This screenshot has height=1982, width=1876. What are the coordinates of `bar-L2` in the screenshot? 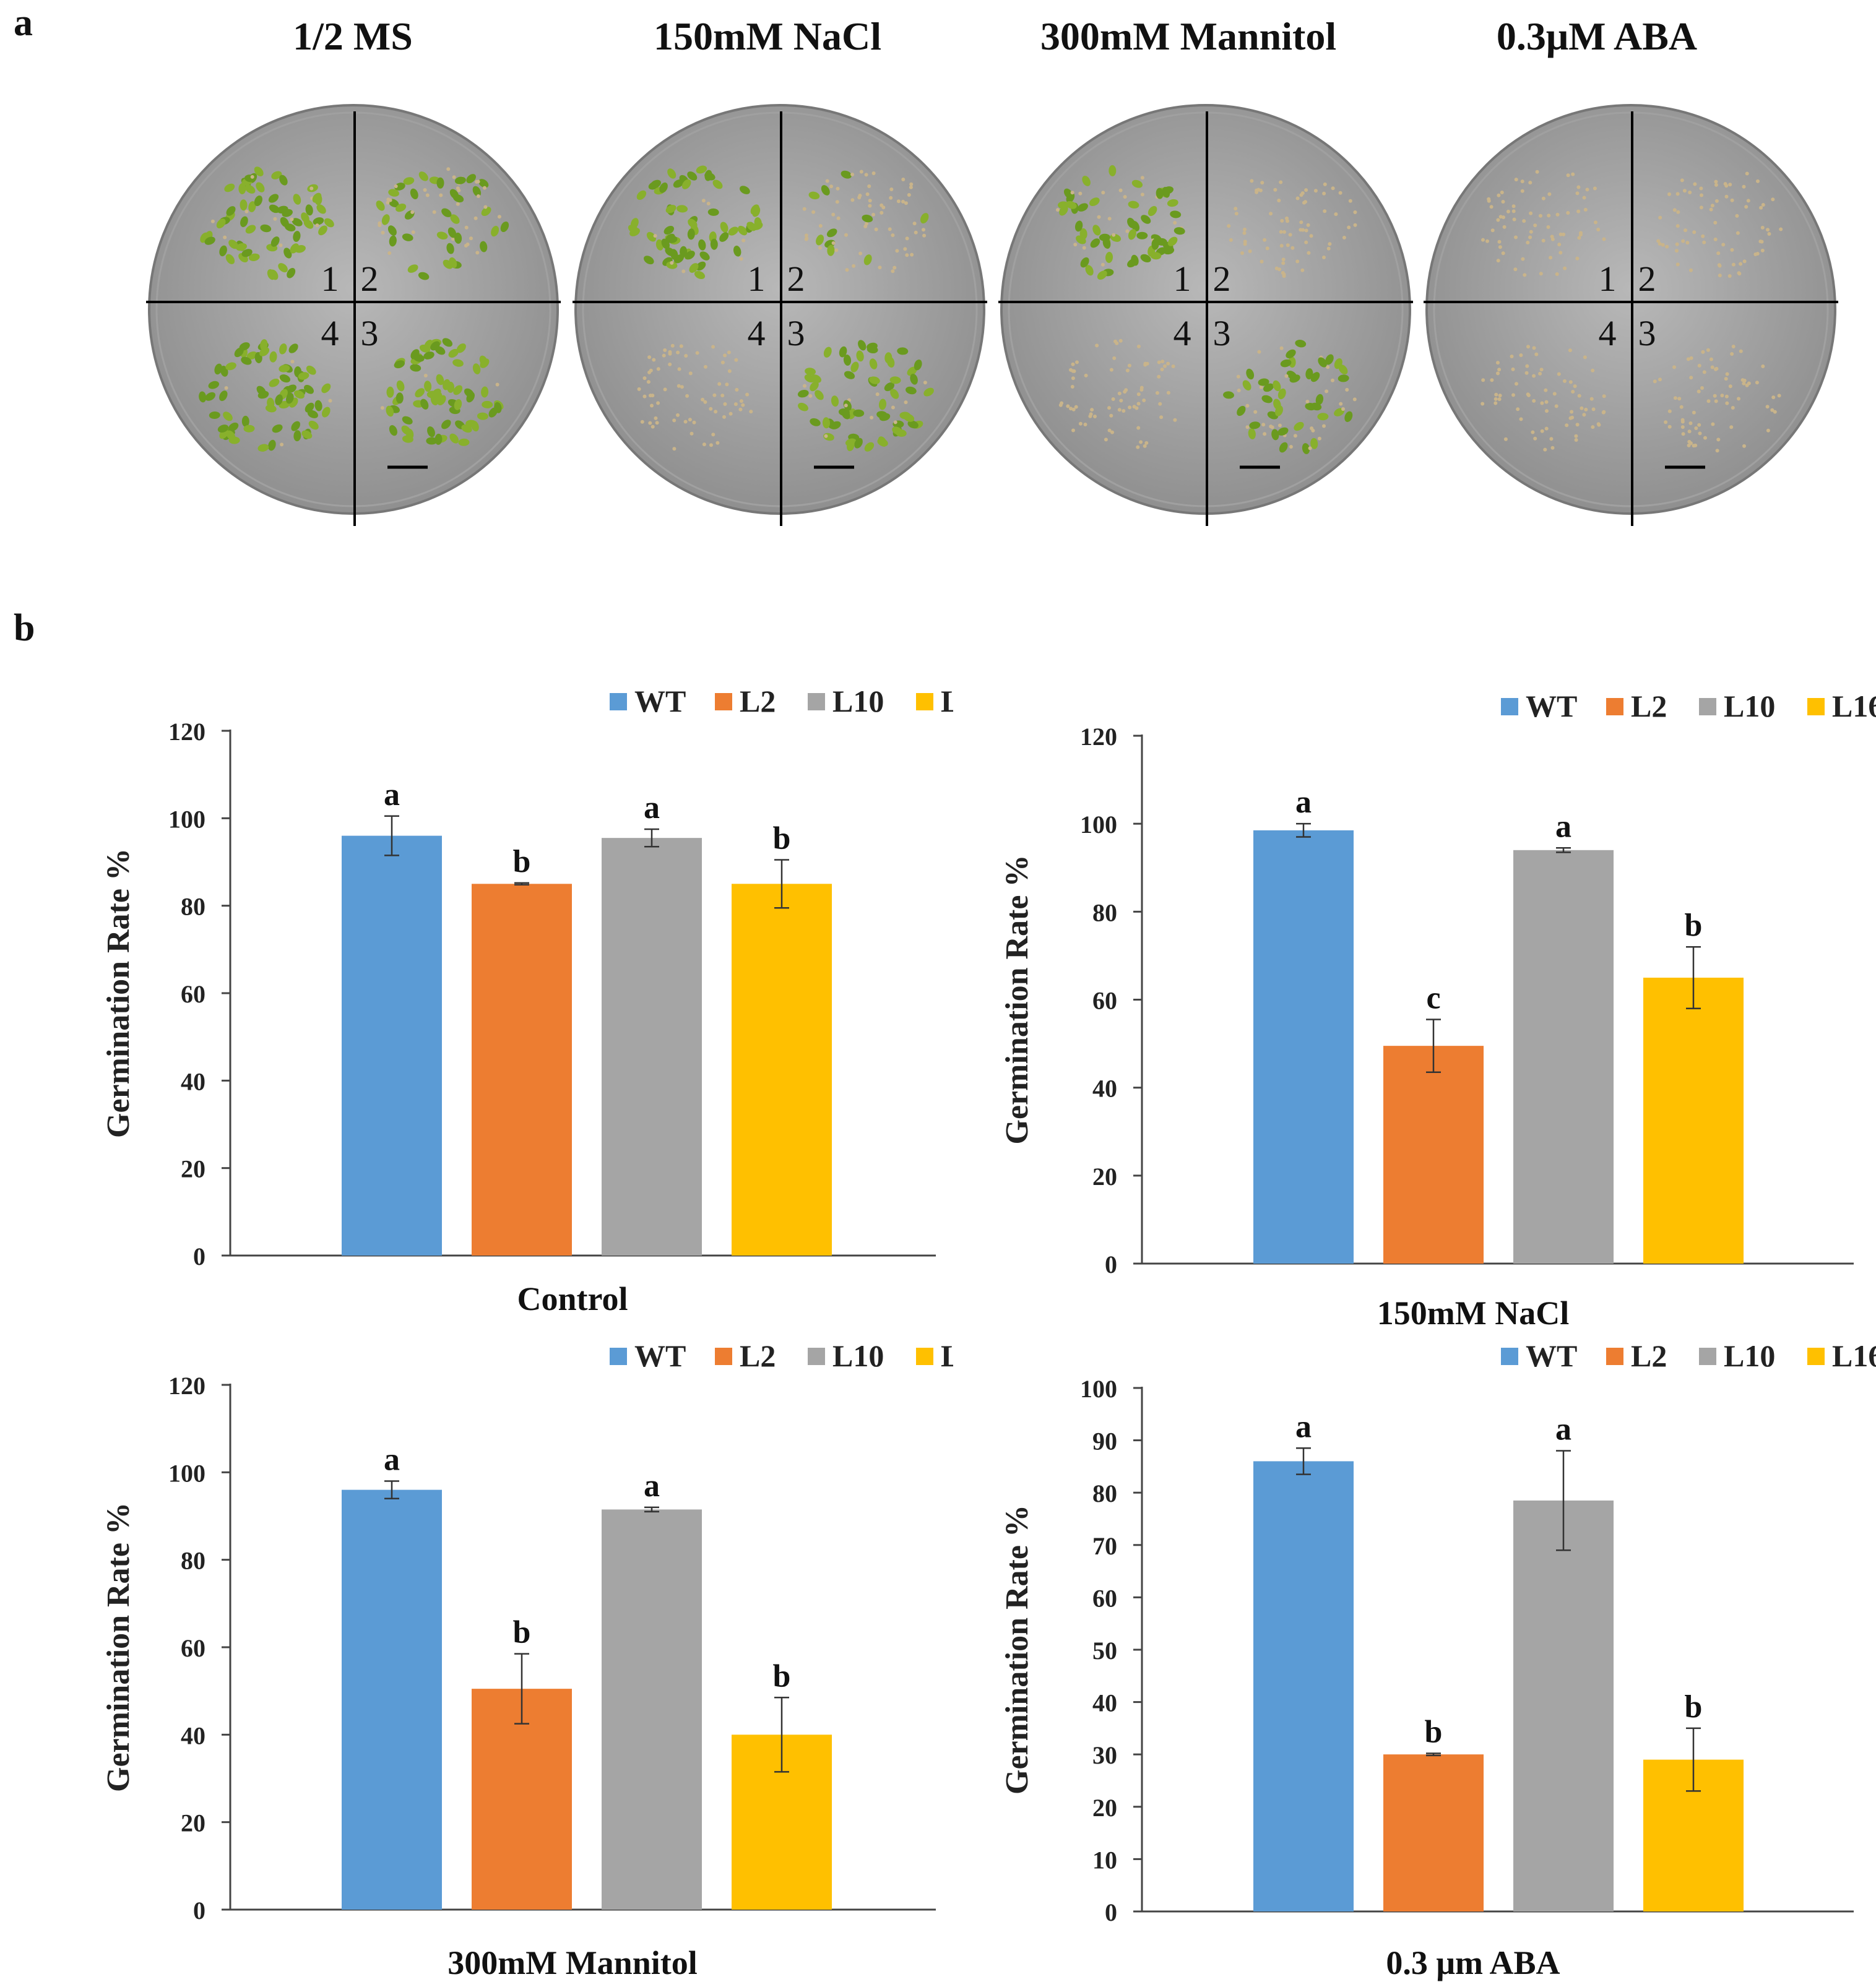 It's located at (522, 1070).